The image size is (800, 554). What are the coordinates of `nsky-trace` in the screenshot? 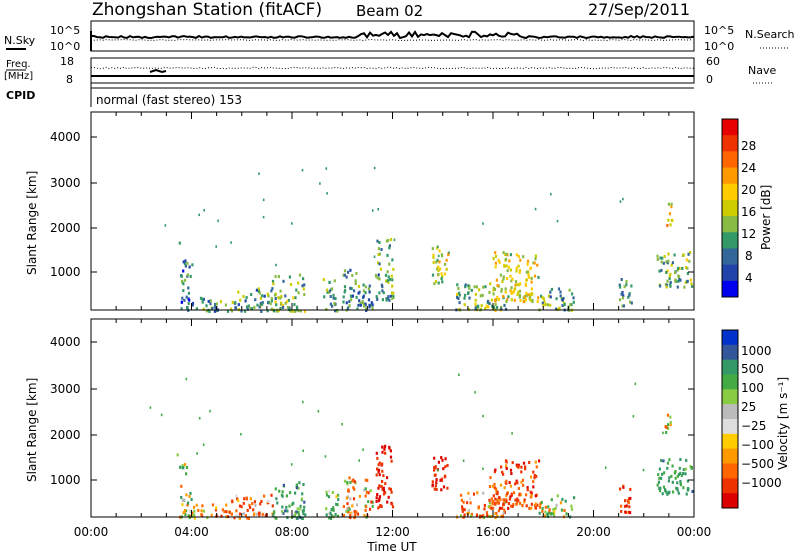 It's located at (392, 35).